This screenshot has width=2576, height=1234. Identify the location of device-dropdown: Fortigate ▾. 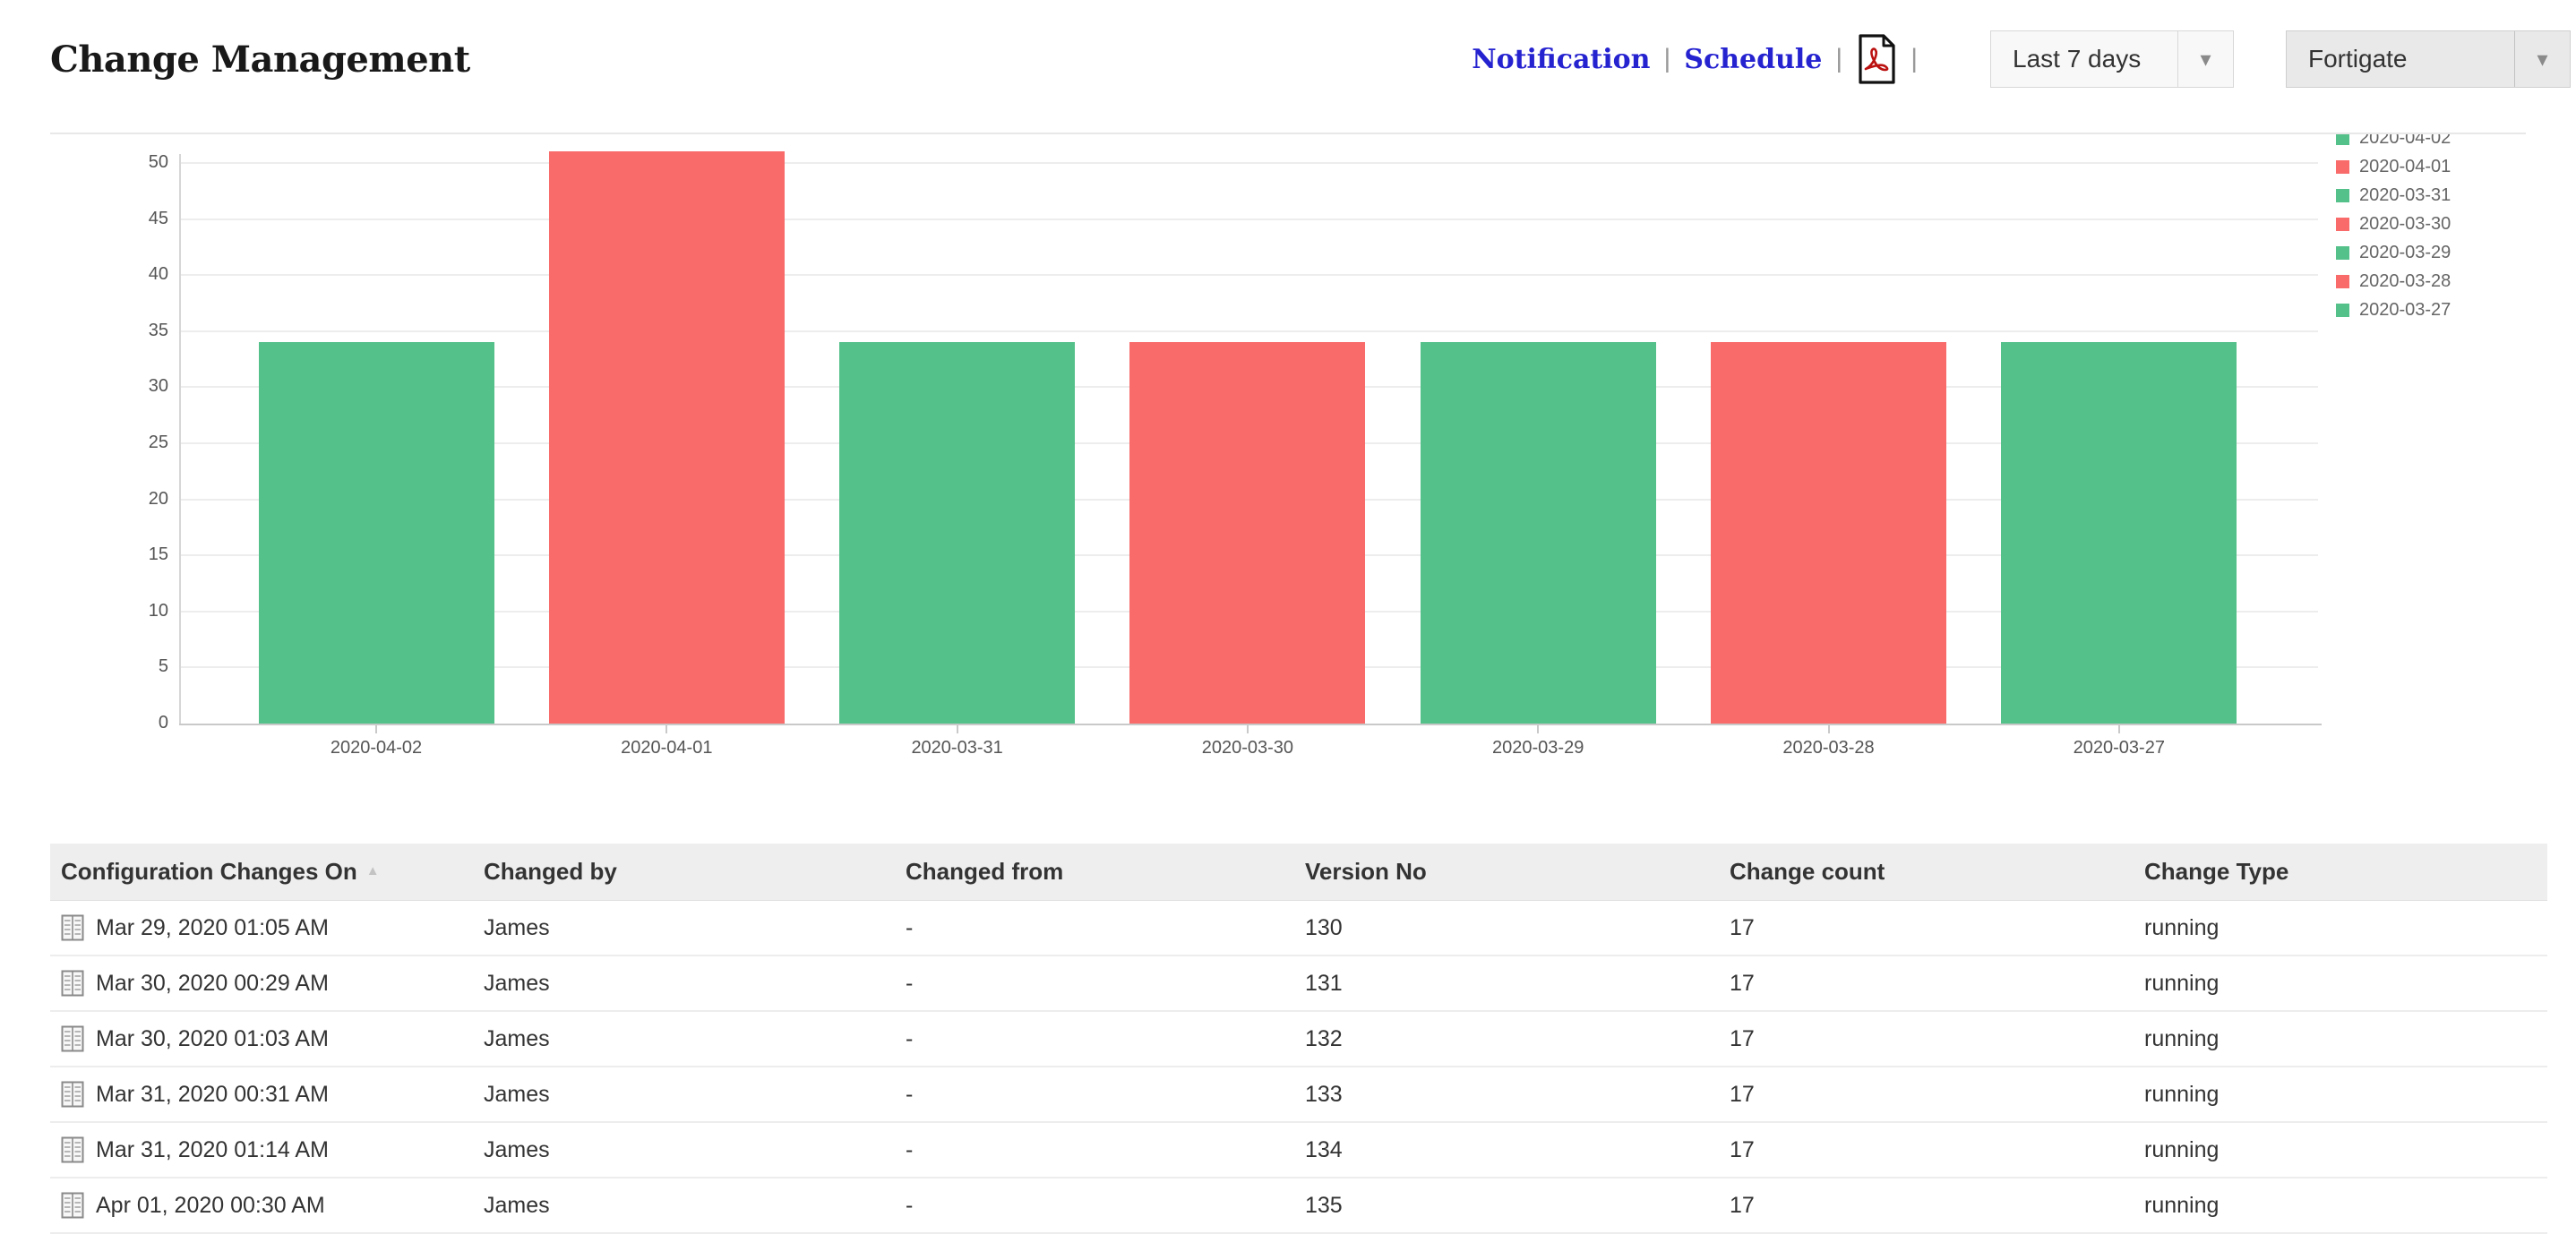
(2428, 59).